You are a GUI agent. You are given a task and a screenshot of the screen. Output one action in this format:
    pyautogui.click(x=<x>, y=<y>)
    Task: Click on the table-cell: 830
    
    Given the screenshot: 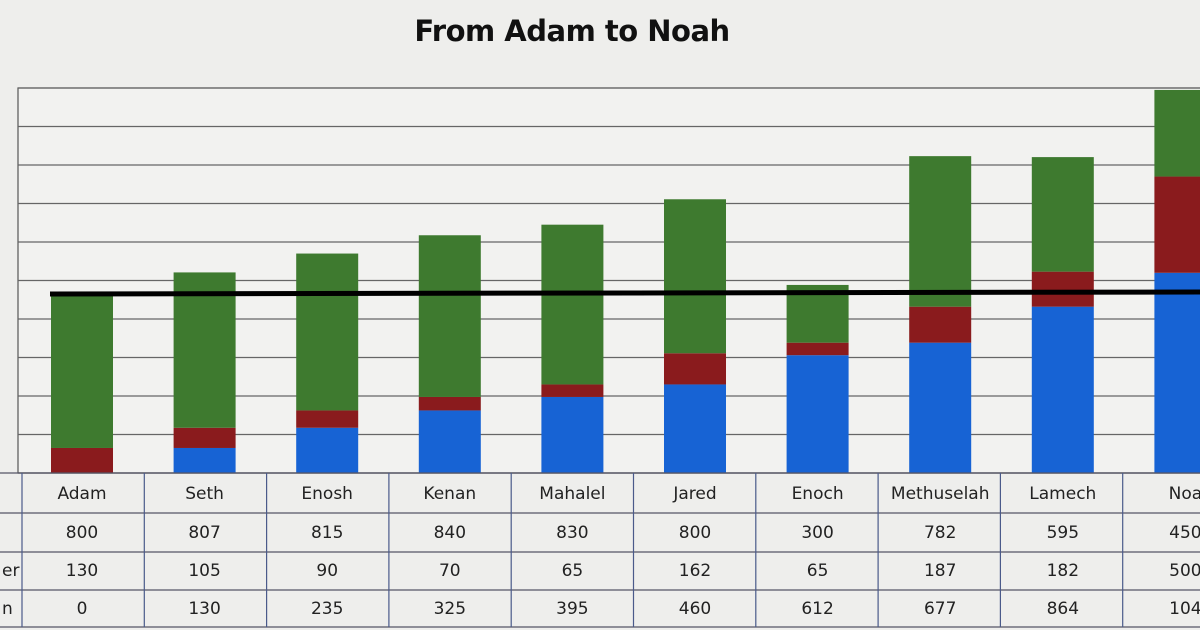 What is the action you would take?
    pyautogui.click(x=572, y=533)
    